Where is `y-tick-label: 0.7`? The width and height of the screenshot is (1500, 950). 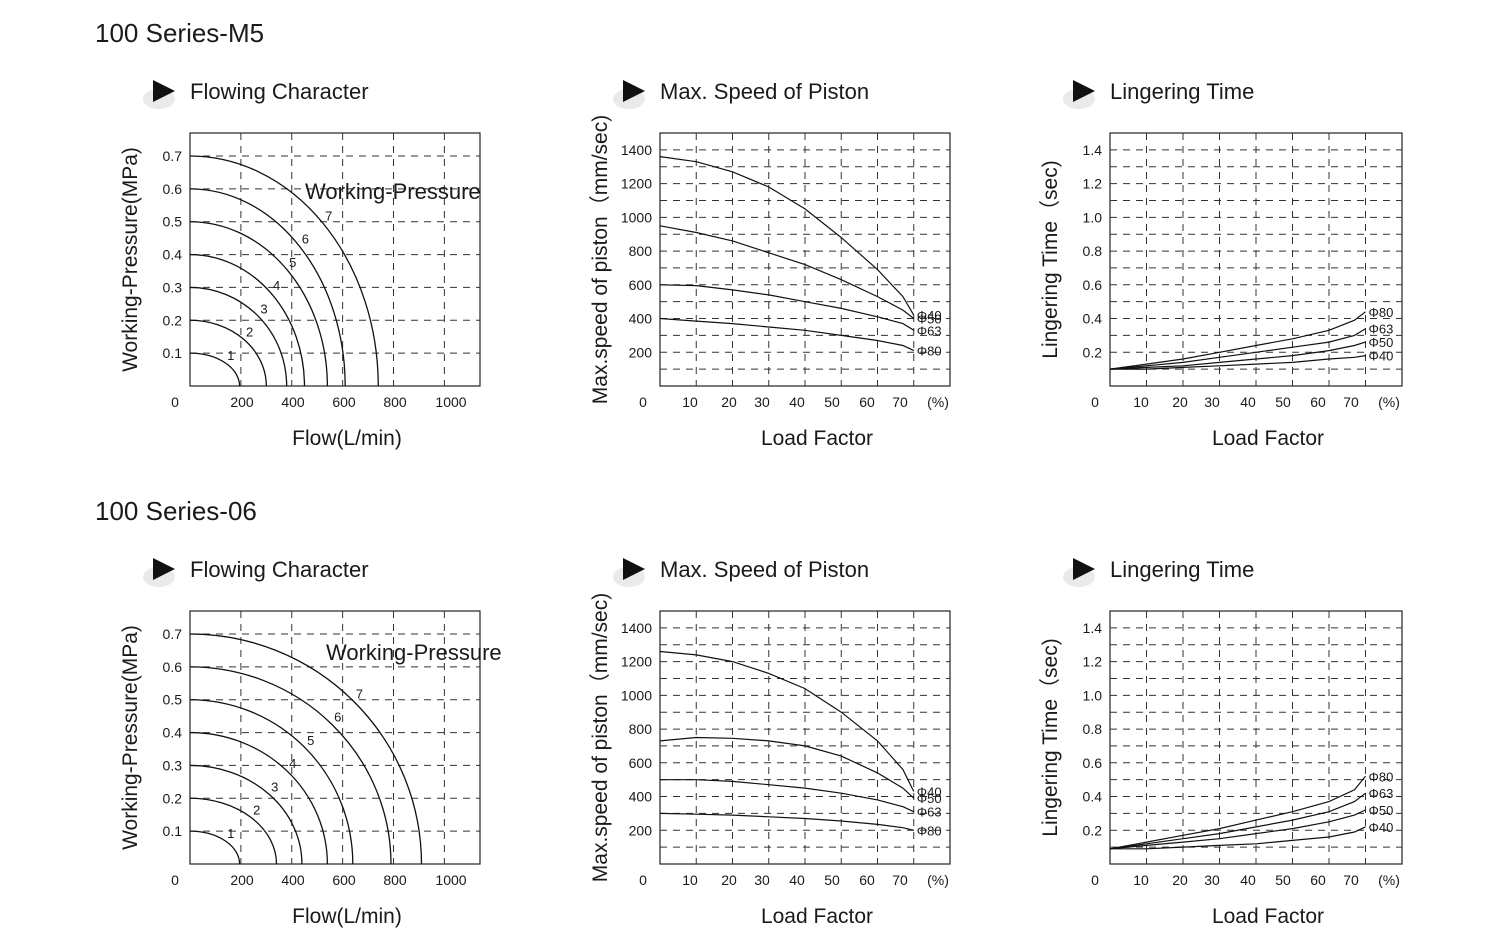 y-tick-label: 0.7 is located at coordinates (173, 634).